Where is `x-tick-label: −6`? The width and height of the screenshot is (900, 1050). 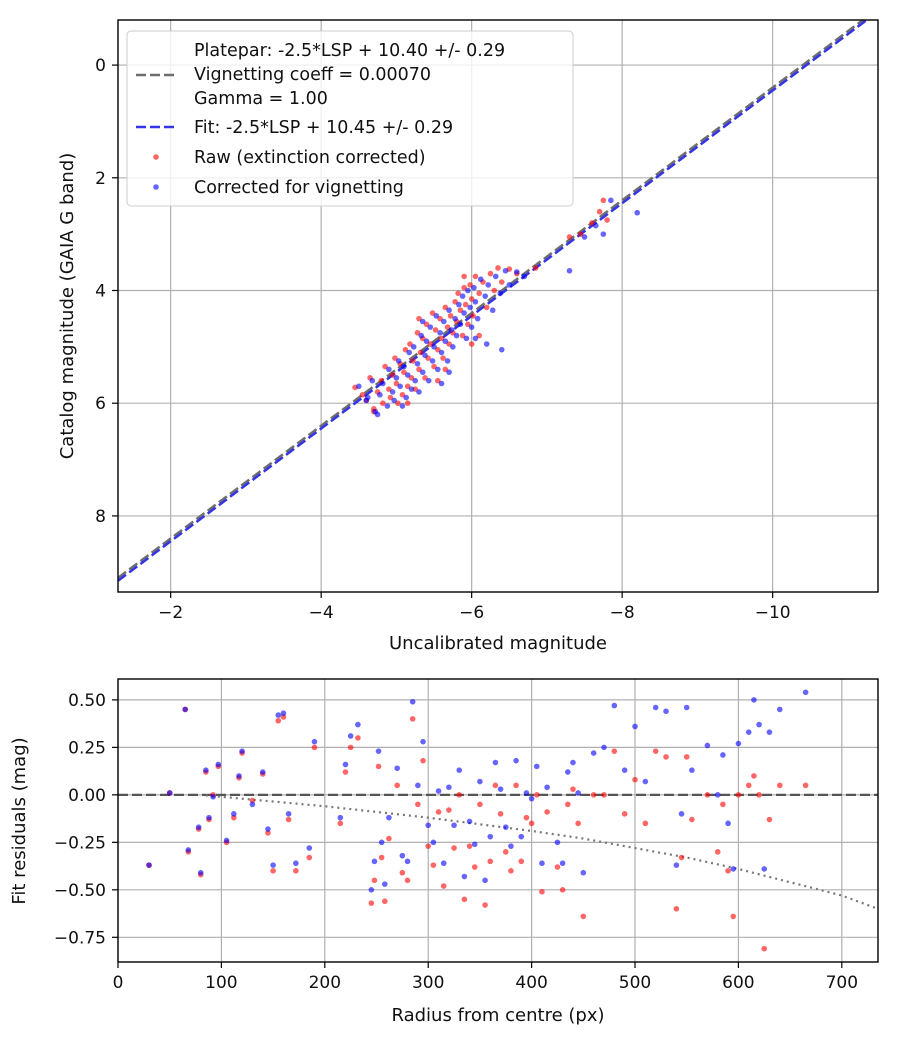 x-tick-label: −6 is located at coordinates (471, 613).